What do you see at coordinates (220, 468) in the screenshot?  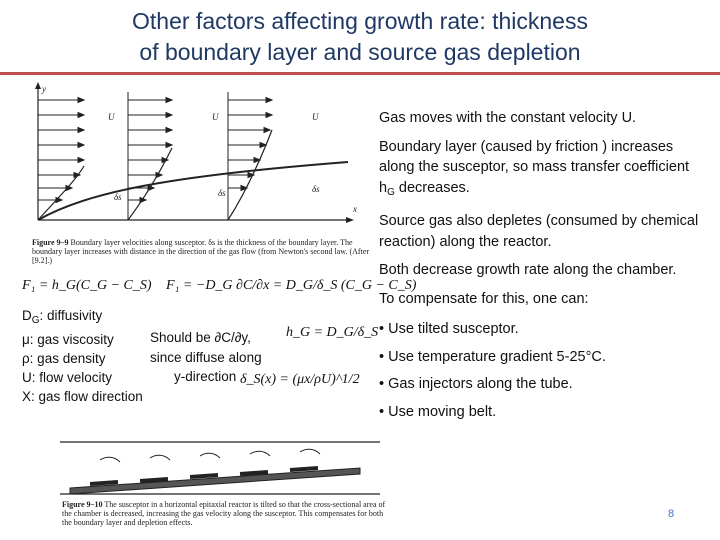 I see `tilted-susceptor-figure` at bounding box center [220, 468].